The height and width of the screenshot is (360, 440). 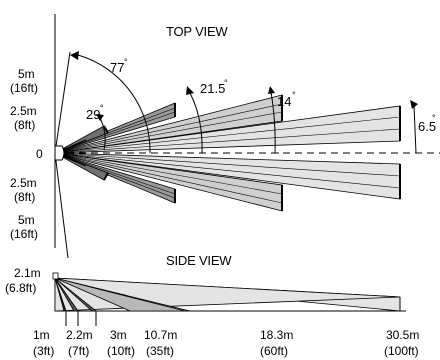 What do you see at coordinates (276, 335) in the screenshot?
I see `dist-18-3m: 18.3m` at bounding box center [276, 335].